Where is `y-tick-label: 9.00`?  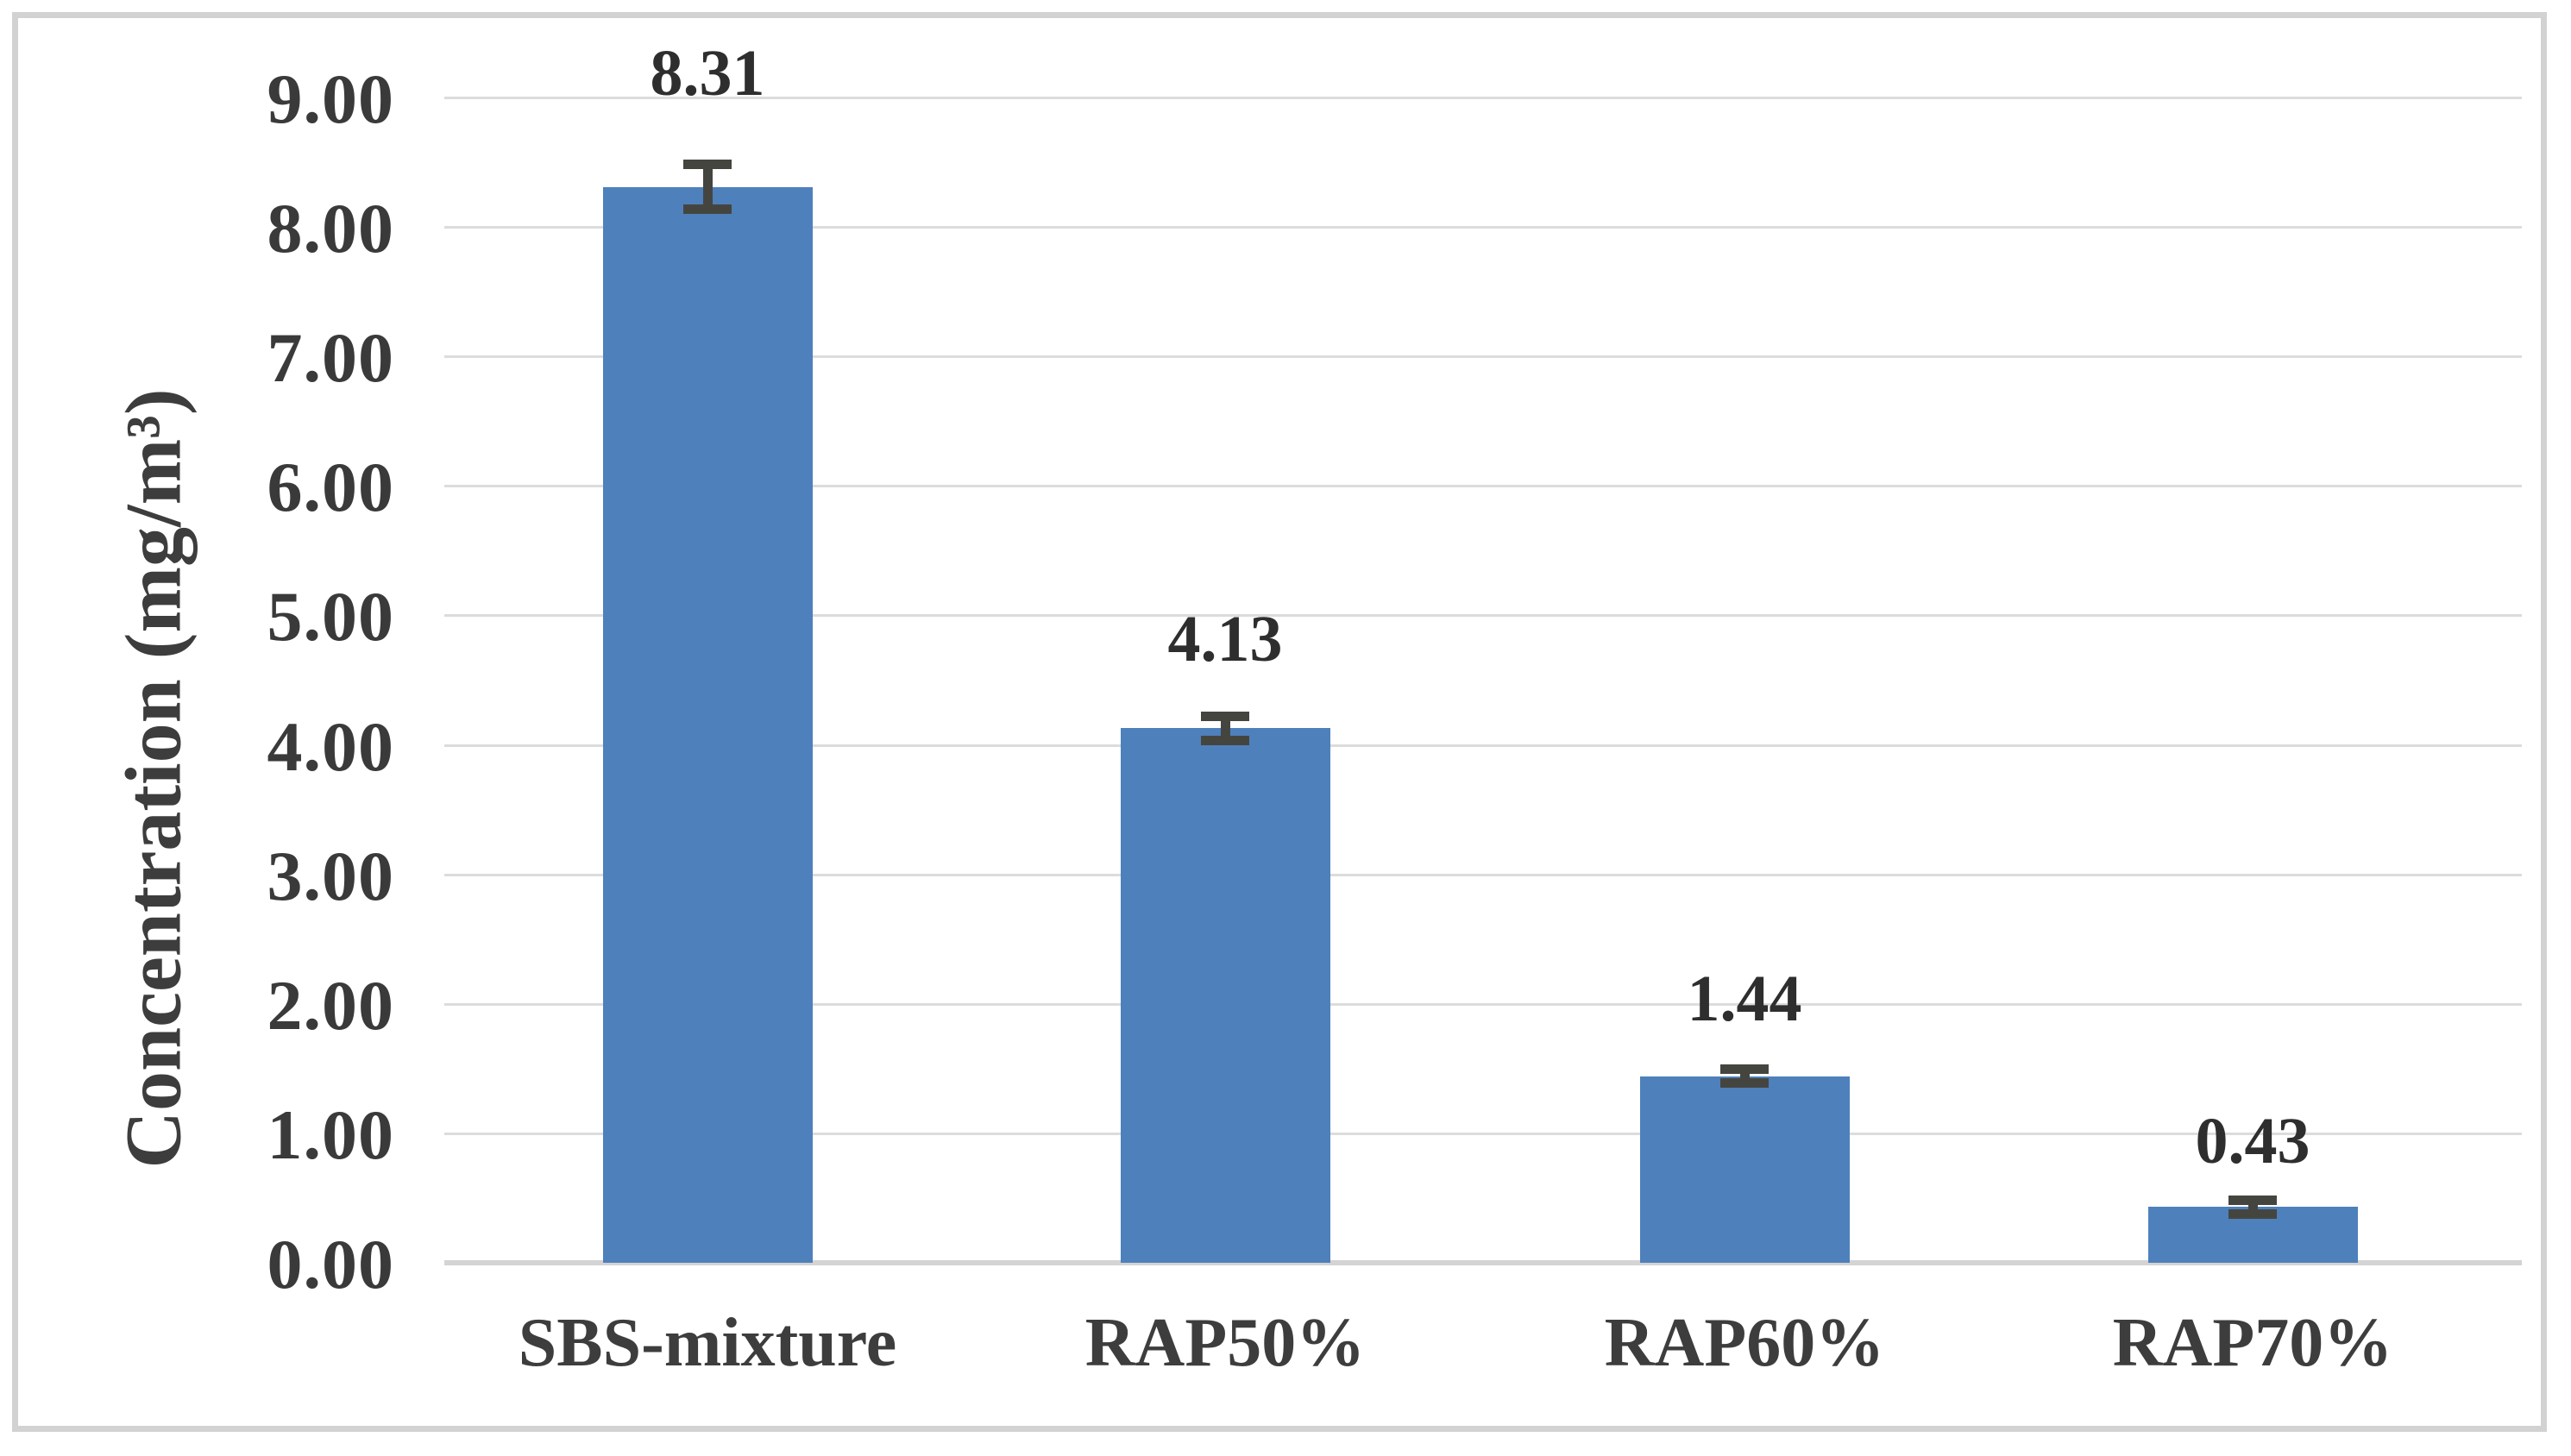 y-tick-label: 9.00 is located at coordinates (330, 99).